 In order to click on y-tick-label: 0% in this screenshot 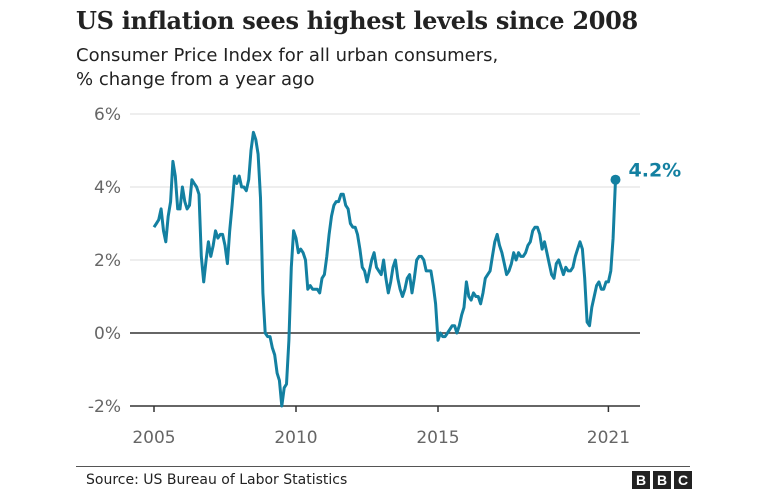, I will do `click(107, 334)`.